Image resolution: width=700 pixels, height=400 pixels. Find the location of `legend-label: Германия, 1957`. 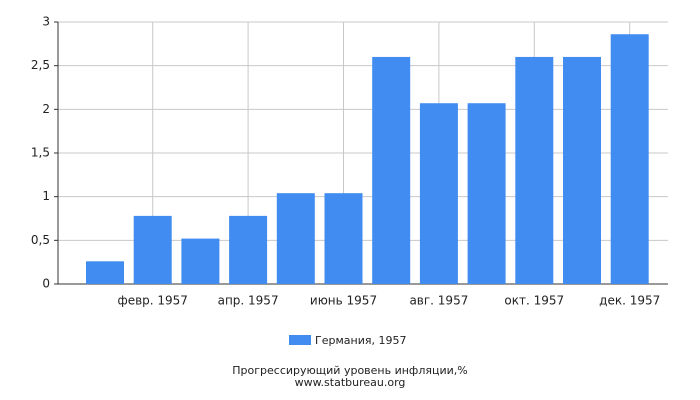

legend-label: Германия, 1957 is located at coordinates (360, 340).